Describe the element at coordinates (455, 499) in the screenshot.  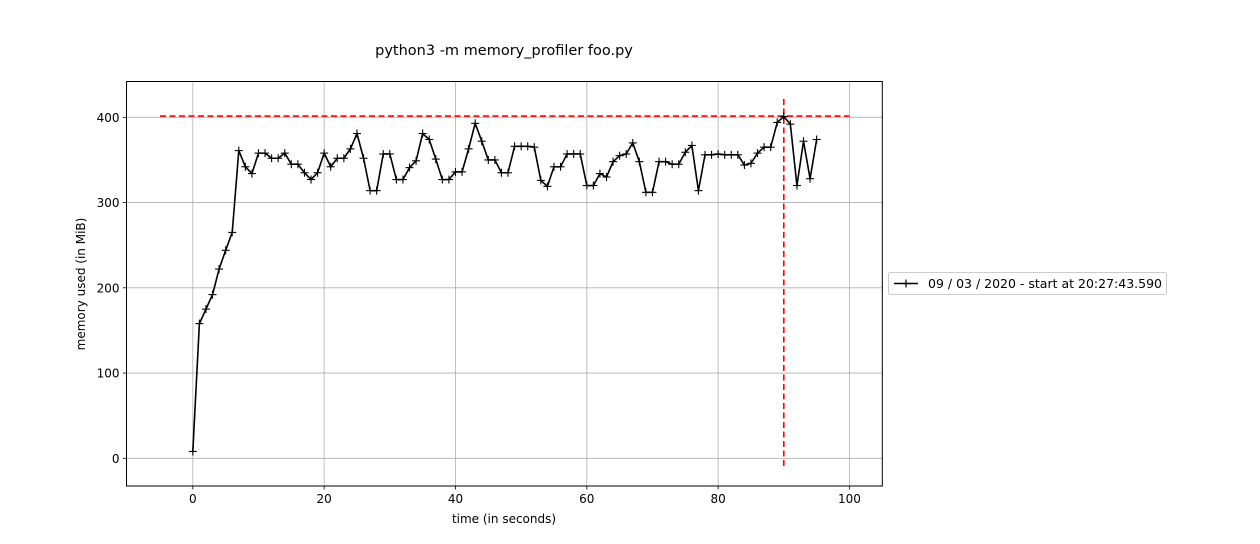
I see `x-tick-label: 40` at that location.